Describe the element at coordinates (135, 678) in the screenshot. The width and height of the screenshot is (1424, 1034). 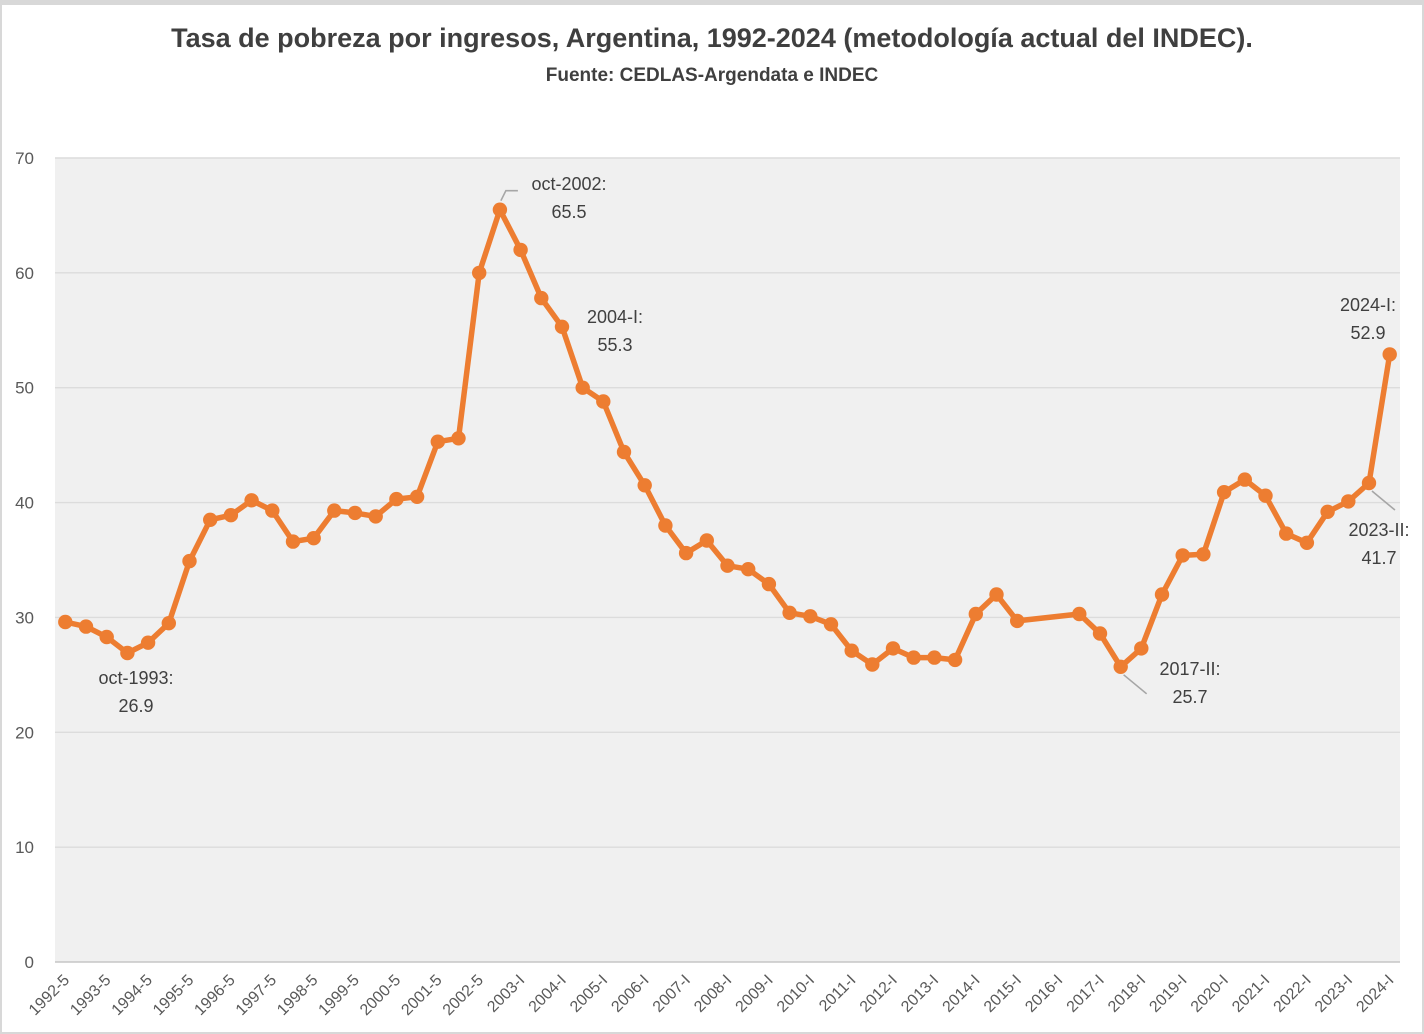
I see `annotation-label: oct-1993:` at that location.